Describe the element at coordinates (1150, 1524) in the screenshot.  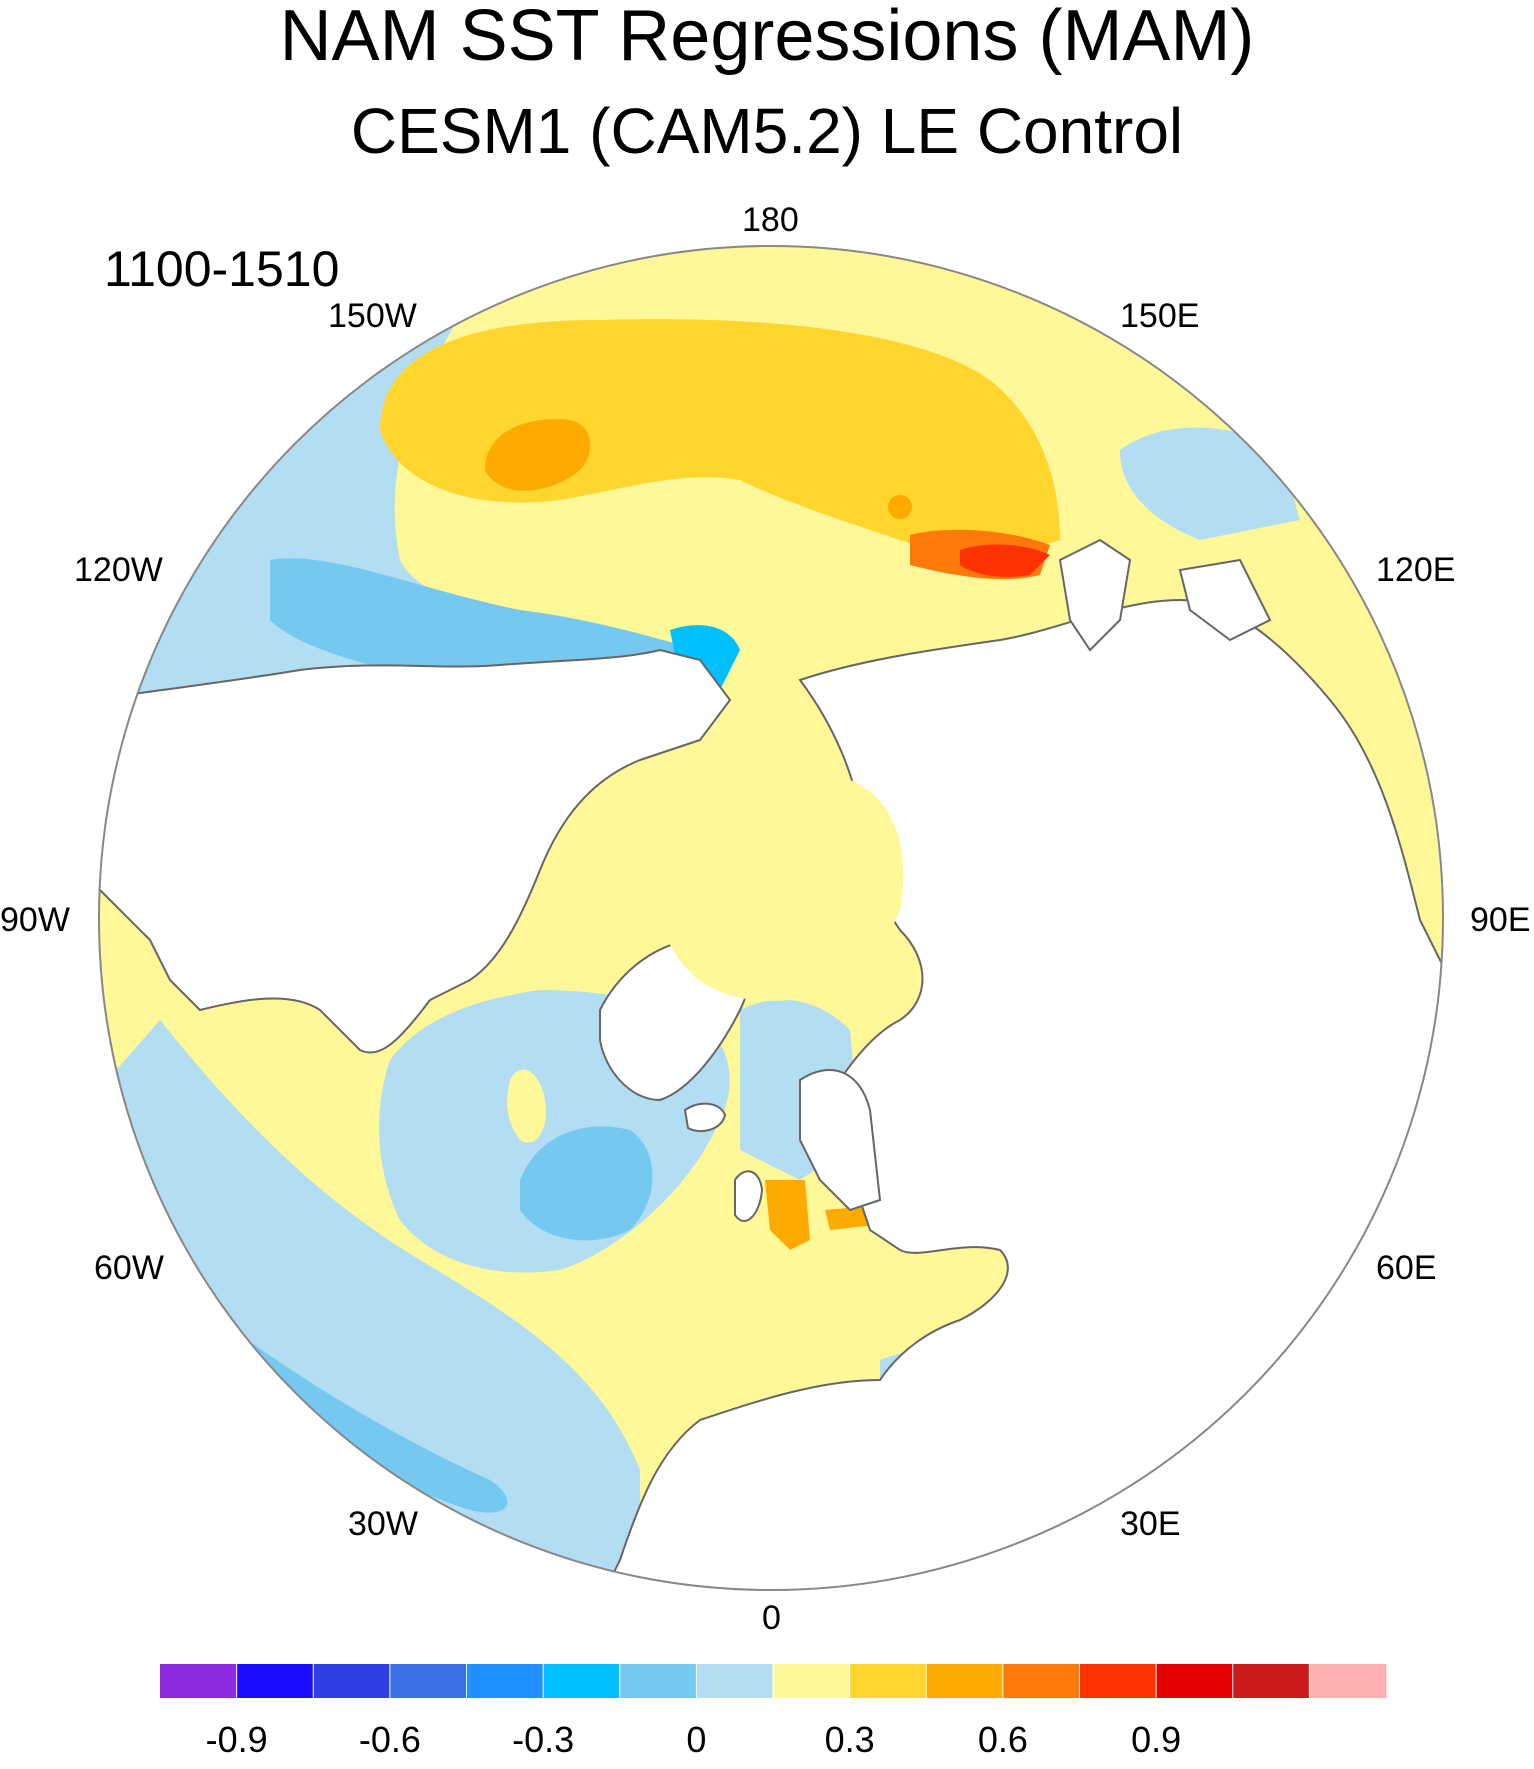
I see `lon-label-30e: 30E` at that location.